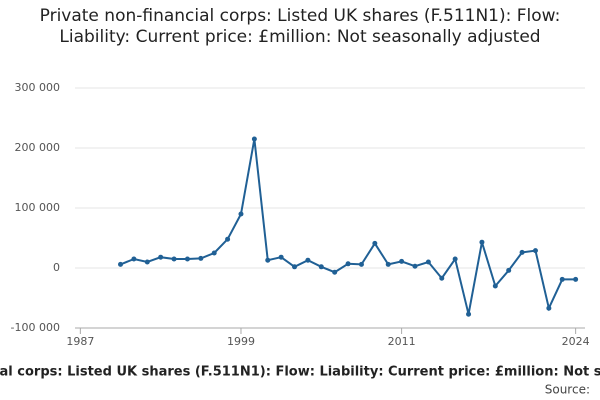 This screenshot has height=400, width=600. I want to click on y-tick-label: -100 000, so click(35, 327).